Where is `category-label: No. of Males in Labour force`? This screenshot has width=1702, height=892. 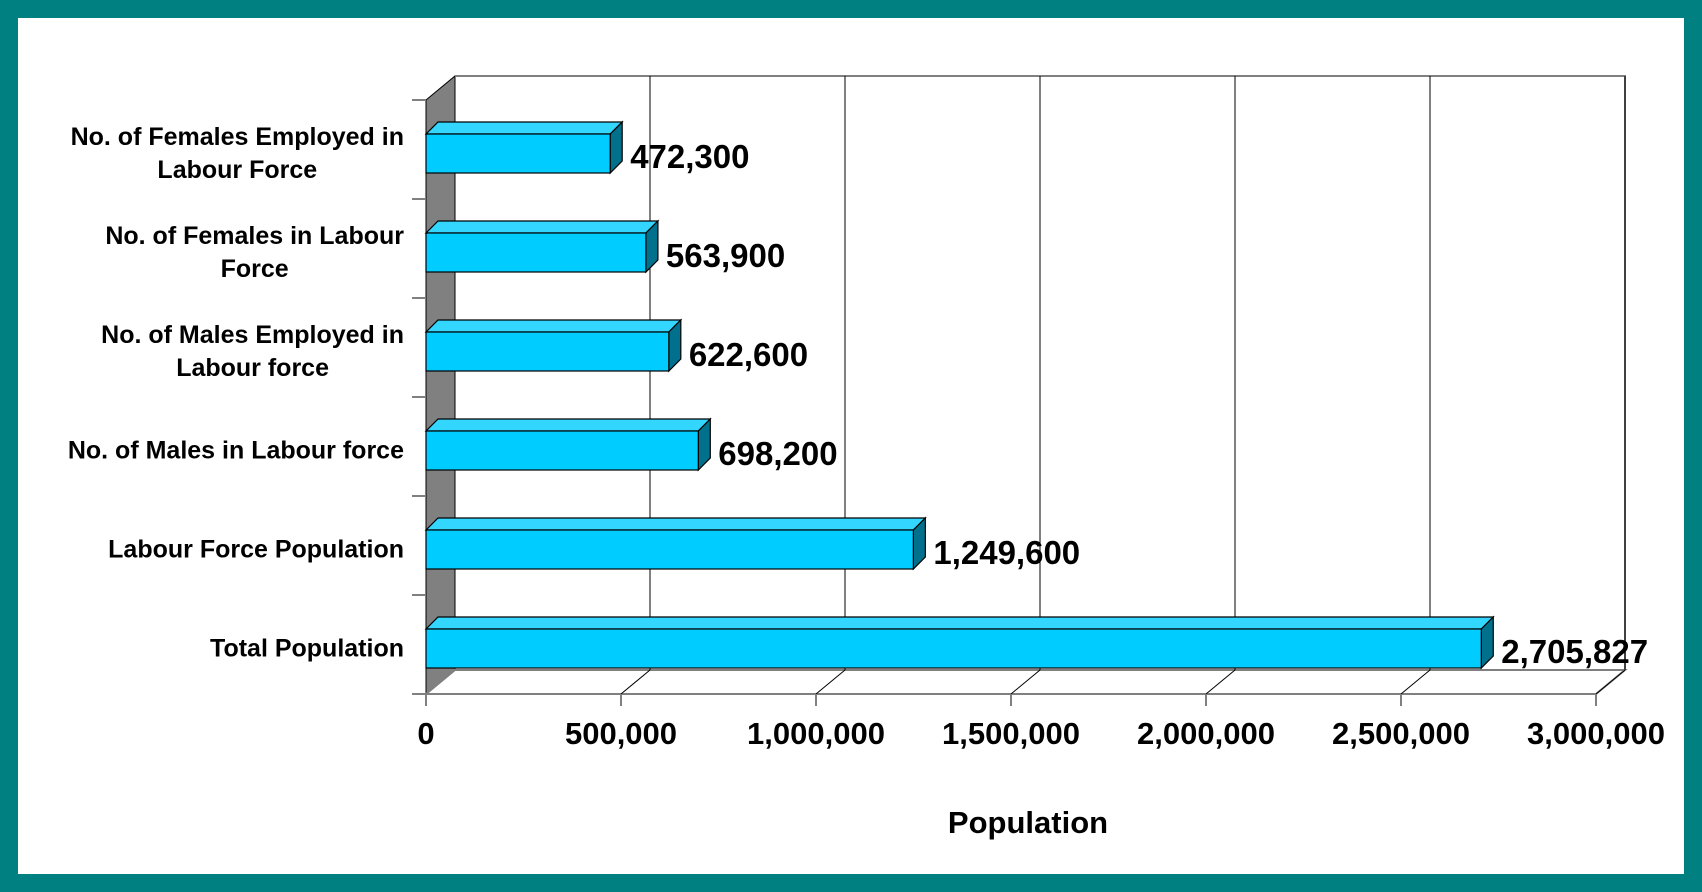 category-label: No. of Males in Labour force is located at coordinates (236, 451).